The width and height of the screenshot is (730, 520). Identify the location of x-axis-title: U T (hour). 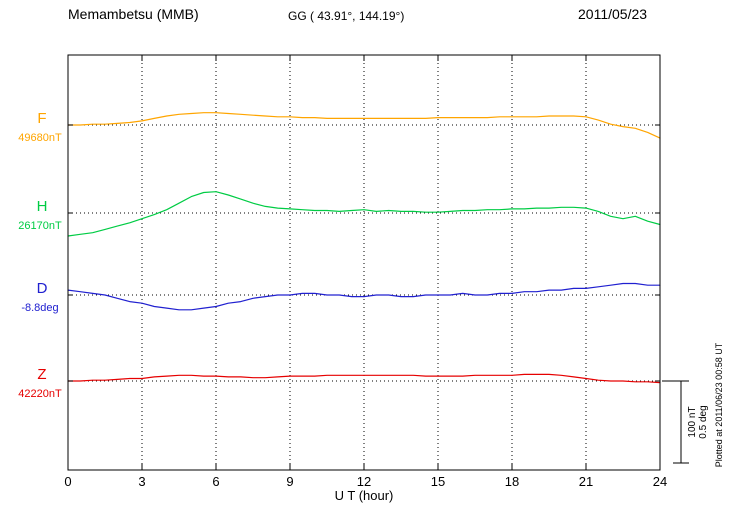
(364, 495).